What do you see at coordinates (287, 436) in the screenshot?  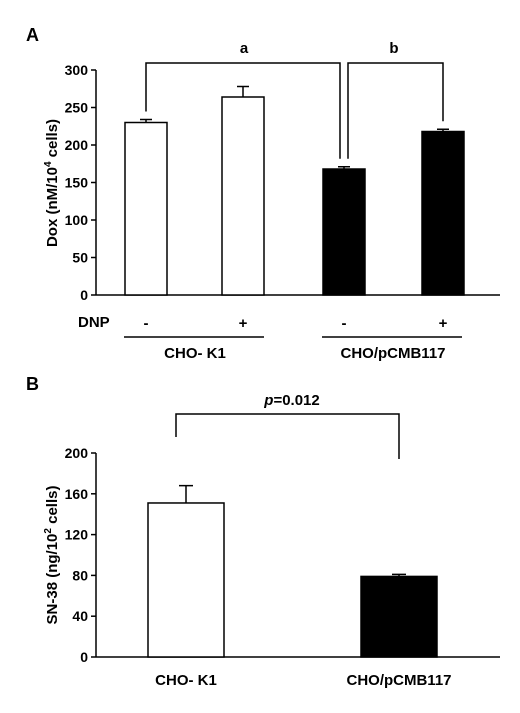 I see `panel-b-bracket` at bounding box center [287, 436].